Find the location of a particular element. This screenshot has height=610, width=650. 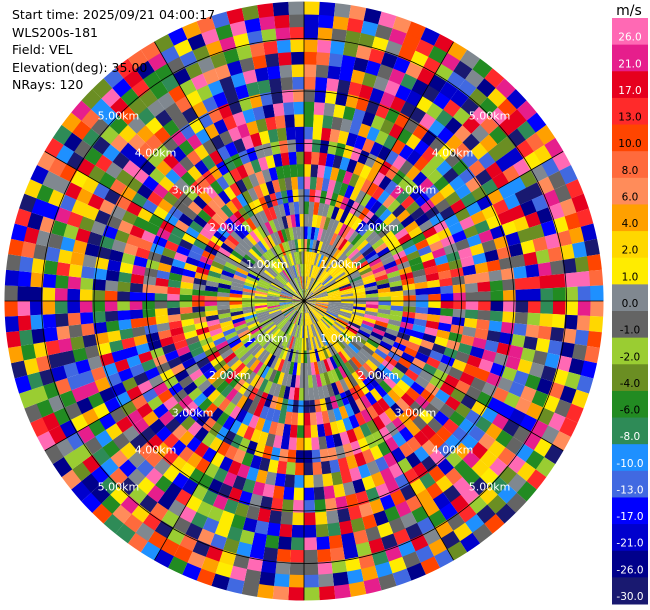

ray-count: NRays: 120 is located at coordinates (48, 84).